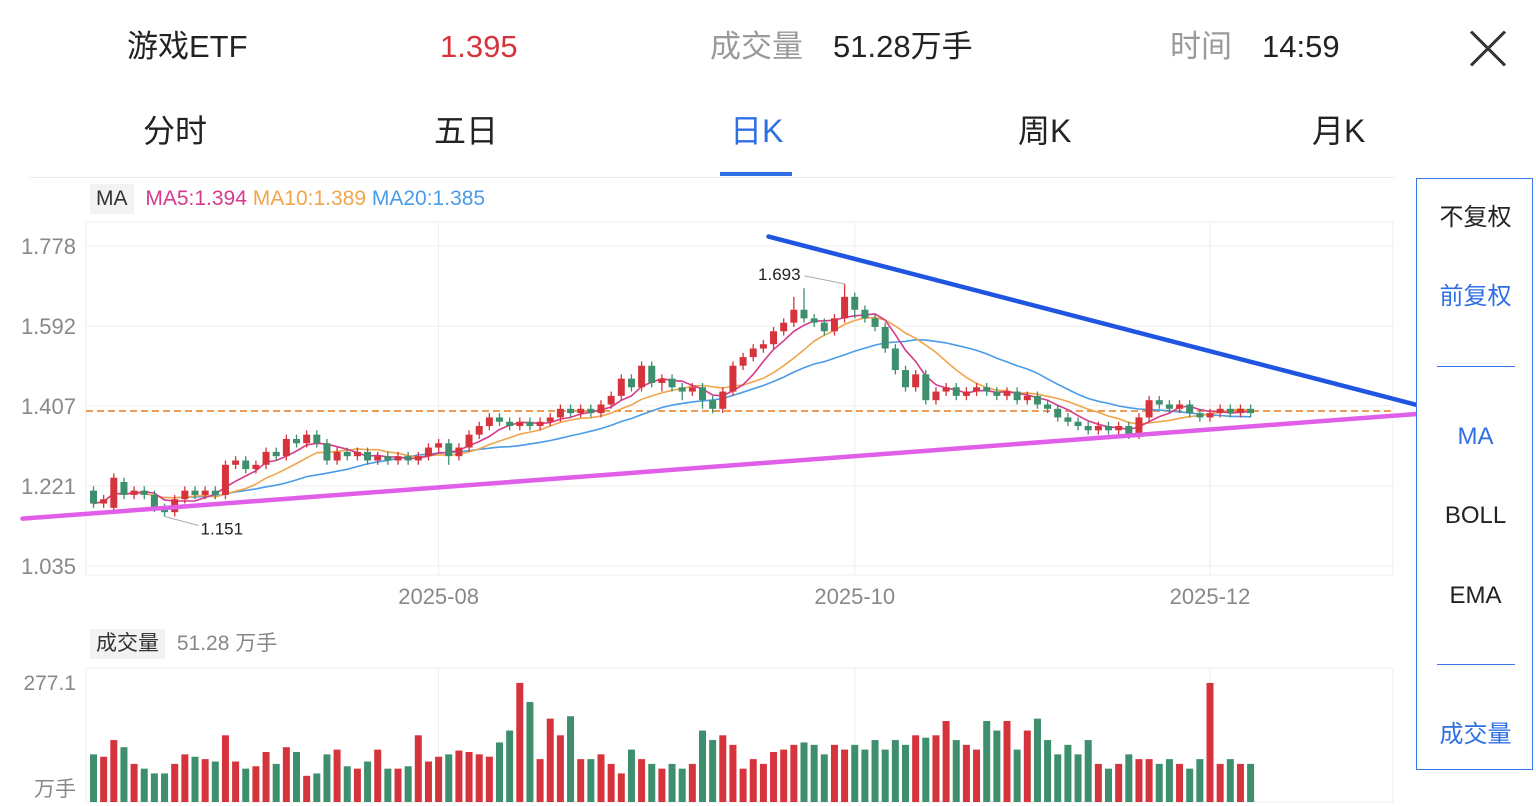 This screenshot has width=1536, height=806. I want to click on ma-indicator-option: MA, so click(1475, 436).